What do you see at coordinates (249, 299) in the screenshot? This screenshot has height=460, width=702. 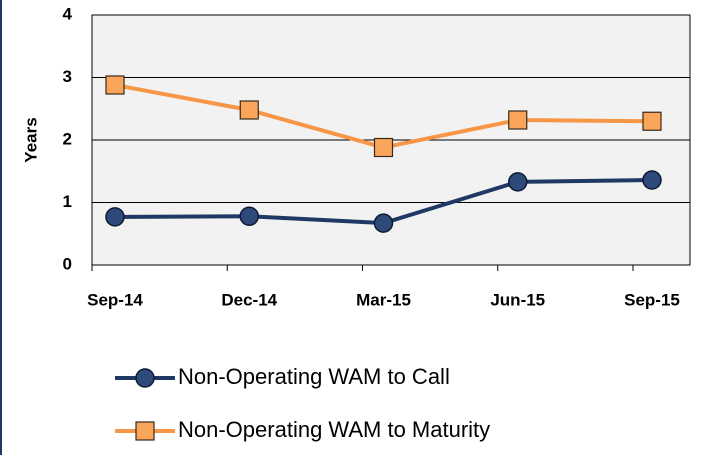 I see `x-tick-label: Dec-14` at bounding box center [249, 299].